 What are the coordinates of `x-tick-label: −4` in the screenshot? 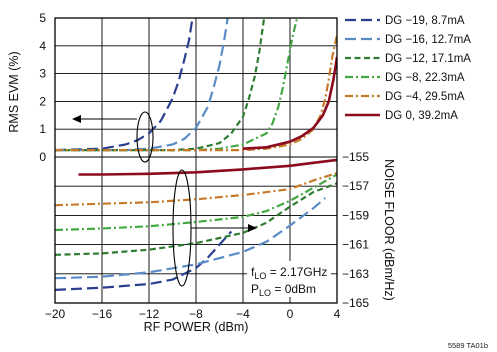 It's located at (243, 314).